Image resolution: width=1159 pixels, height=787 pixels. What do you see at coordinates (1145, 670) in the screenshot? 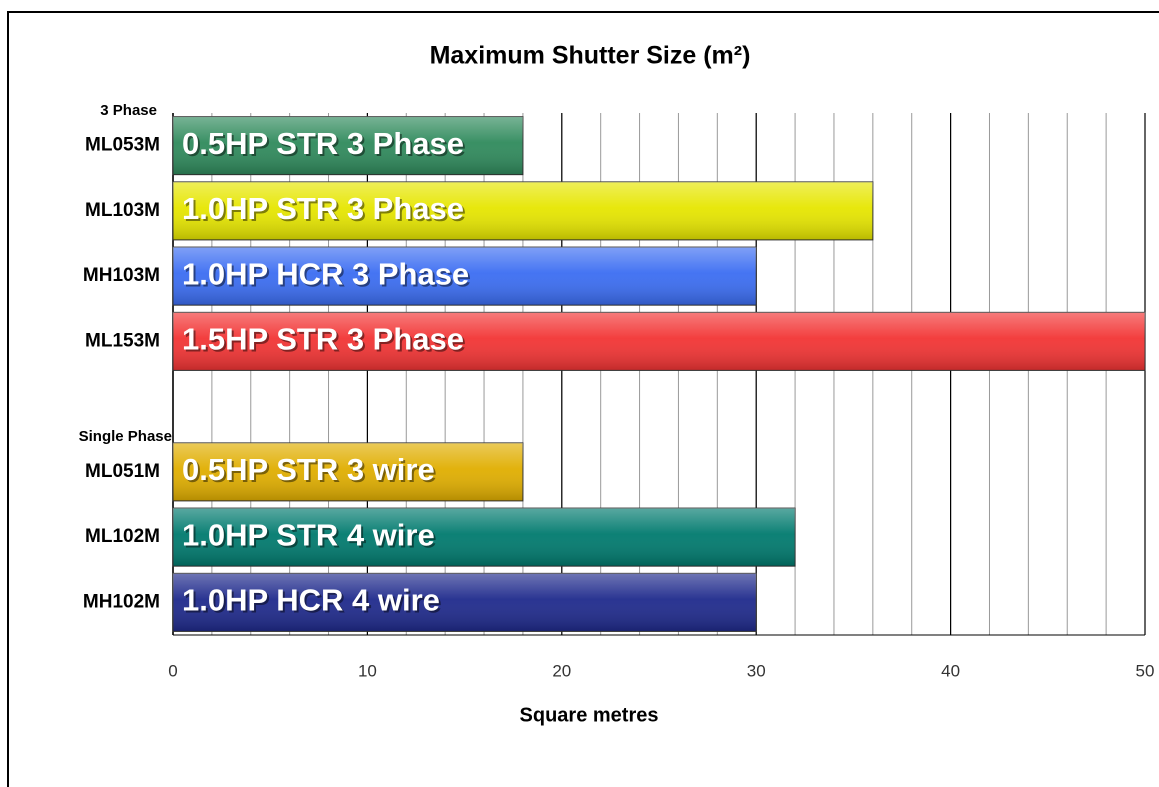
I see `x-tick-label: 50` at bounding box center [1145, 670].